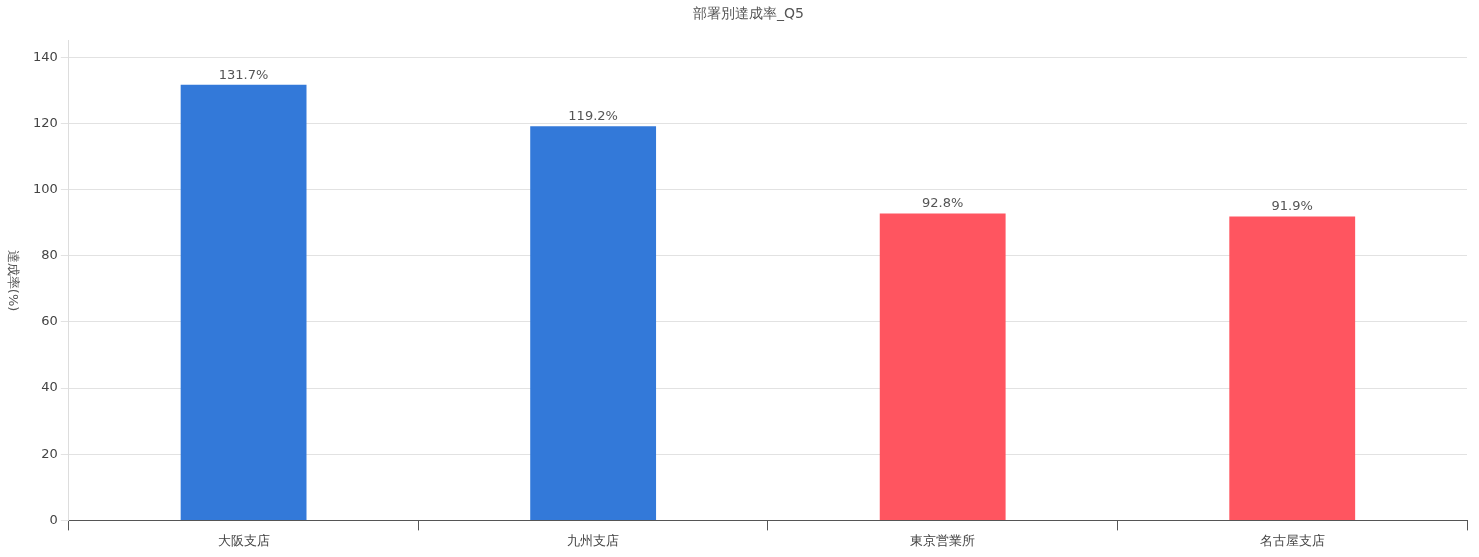 Image resolution: width=1479 pixels, height=557 pixels. I want to click on data-label: 131.7%, so click(243, 74).